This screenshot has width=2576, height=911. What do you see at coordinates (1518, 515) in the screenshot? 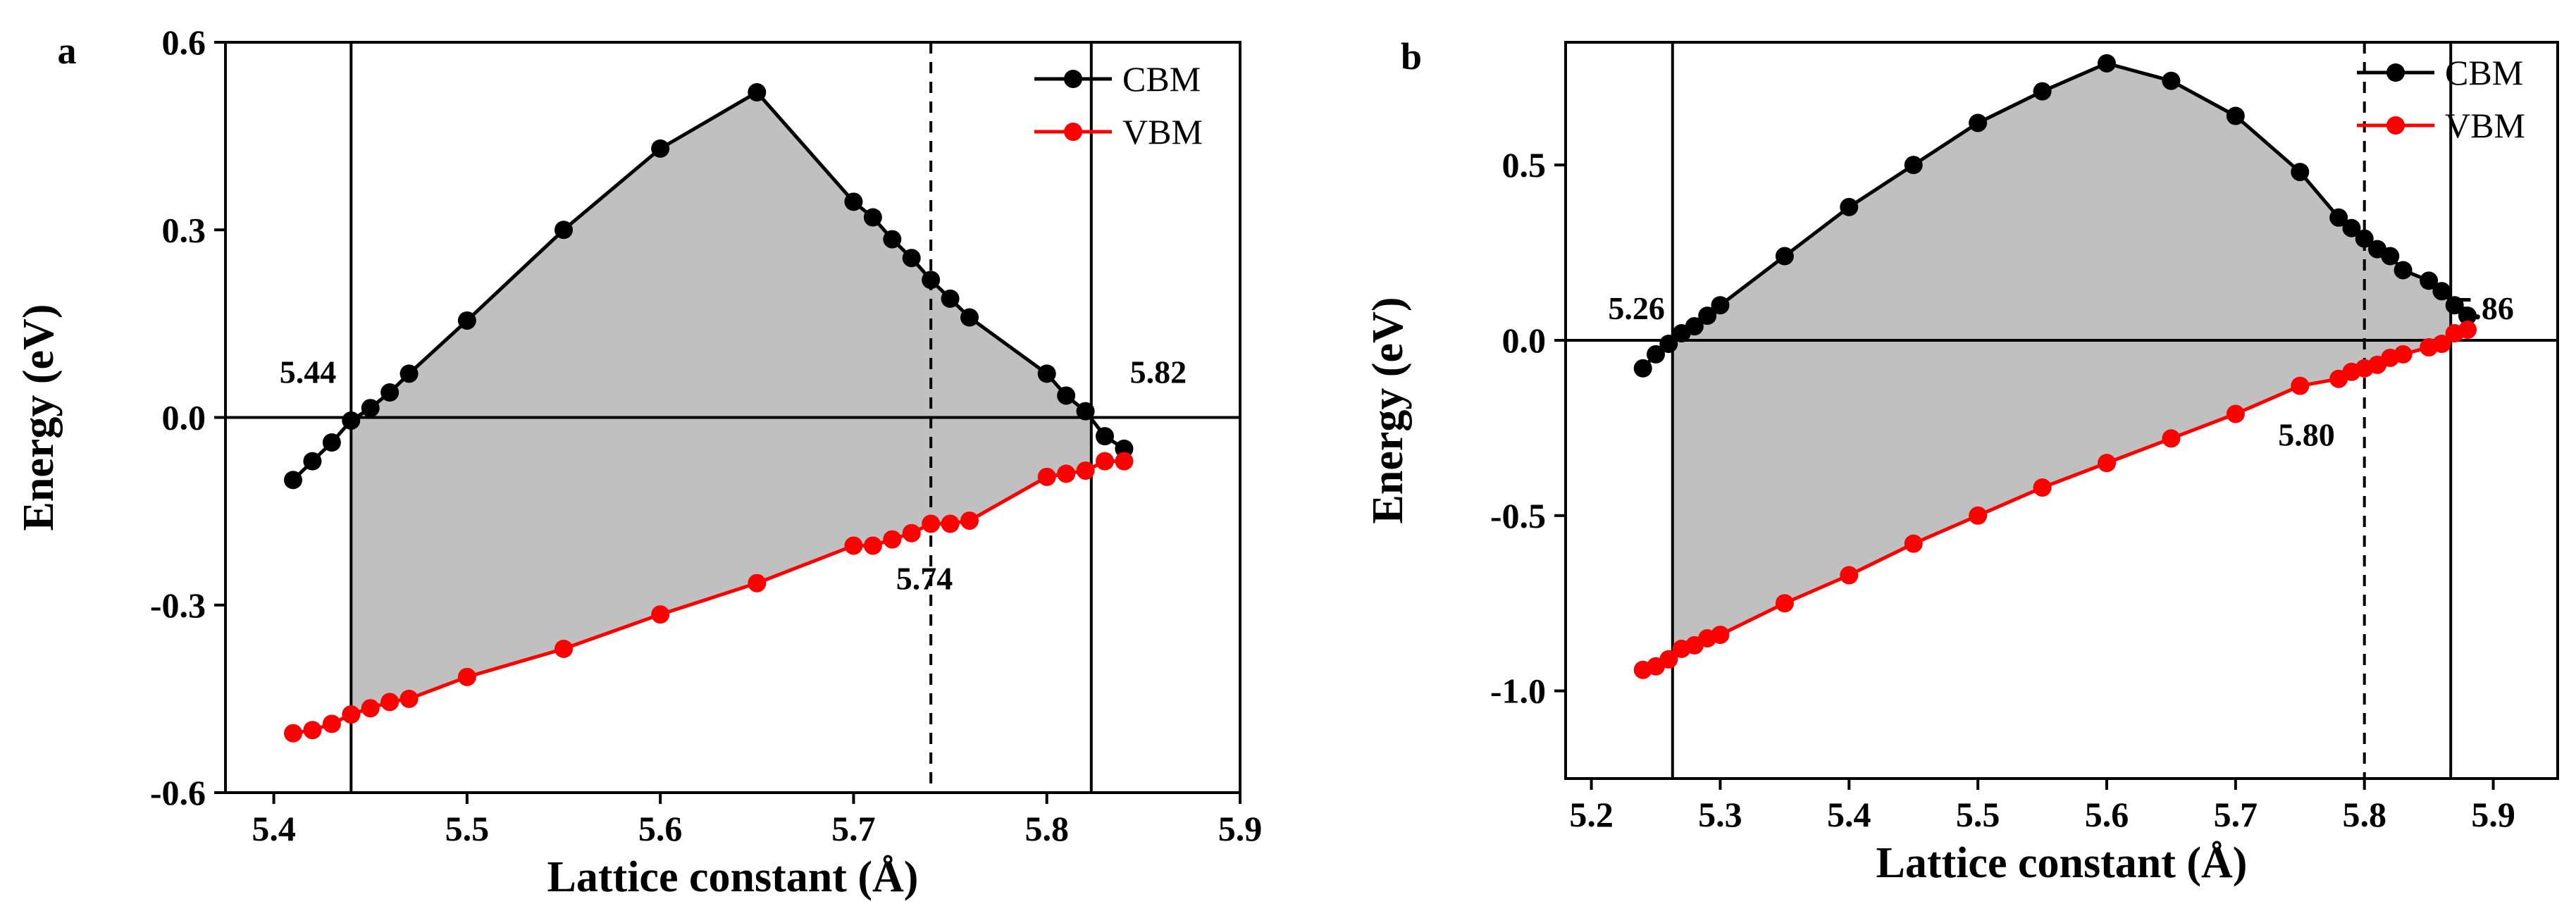
I see `y-tick-label: -0.5` at bounding box center [1518, 515].